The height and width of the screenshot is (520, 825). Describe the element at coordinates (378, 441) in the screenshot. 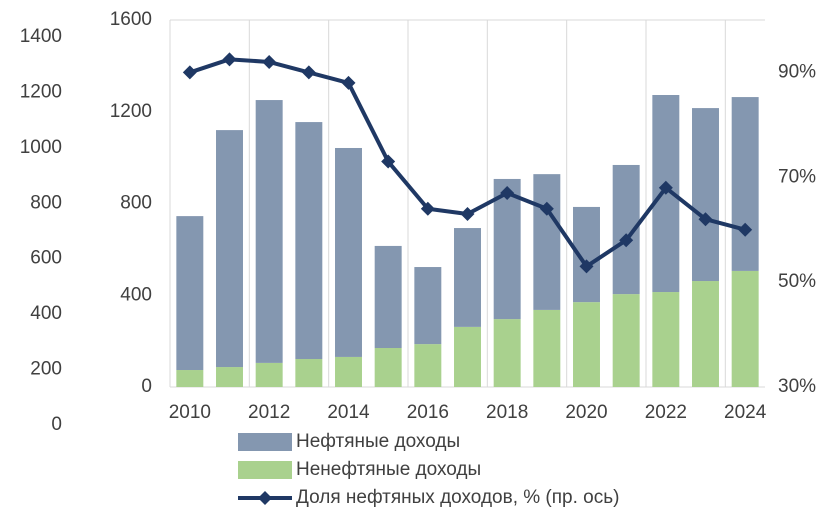

I see `legend-label: Нефтяные доходы` at that location.